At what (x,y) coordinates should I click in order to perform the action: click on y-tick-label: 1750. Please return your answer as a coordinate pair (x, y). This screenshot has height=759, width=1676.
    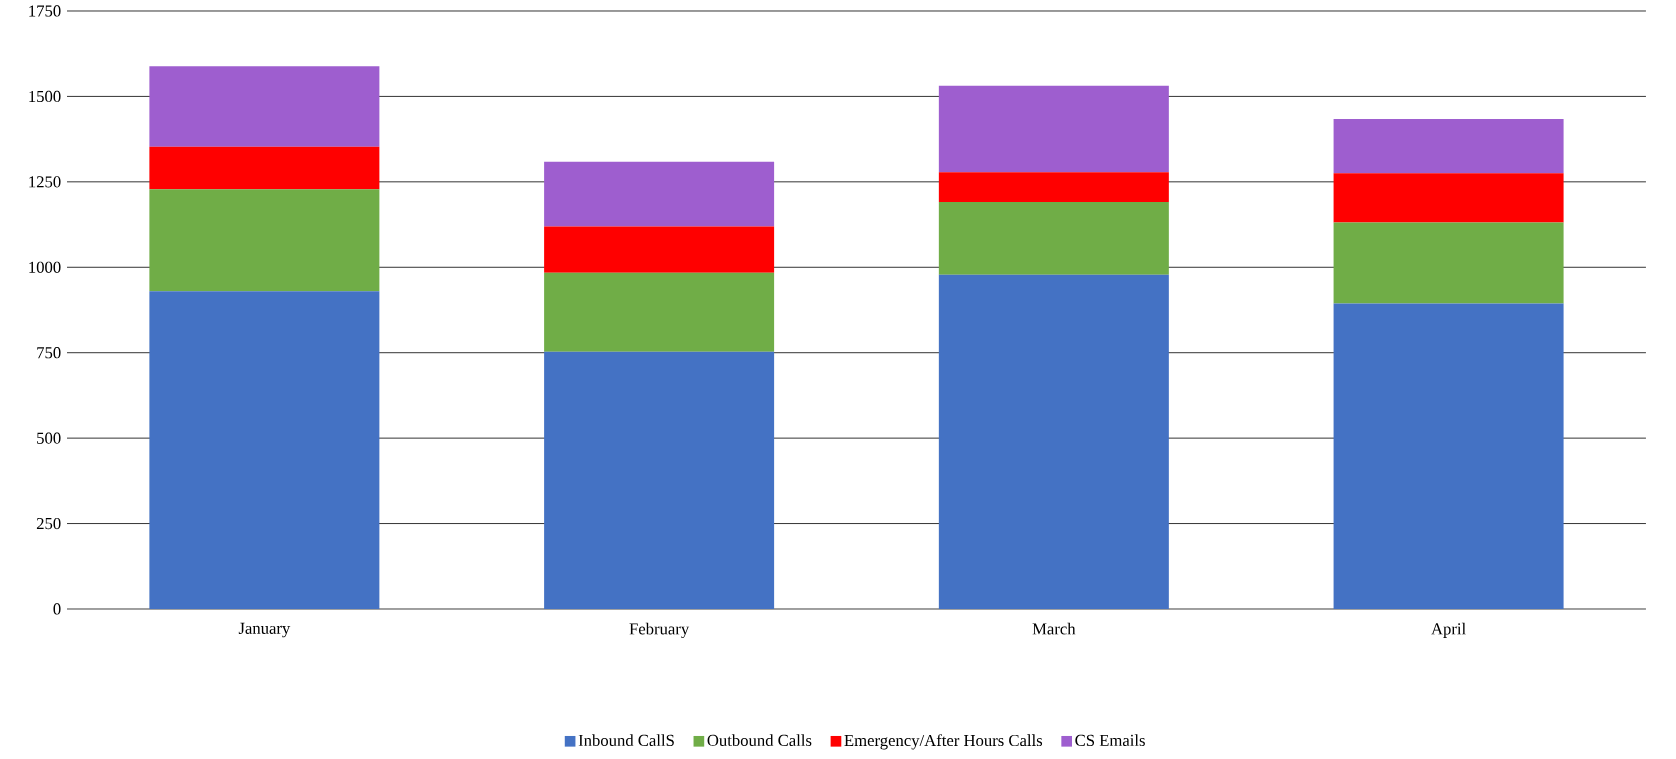
    Looking at the image, I should click on (45, 11).